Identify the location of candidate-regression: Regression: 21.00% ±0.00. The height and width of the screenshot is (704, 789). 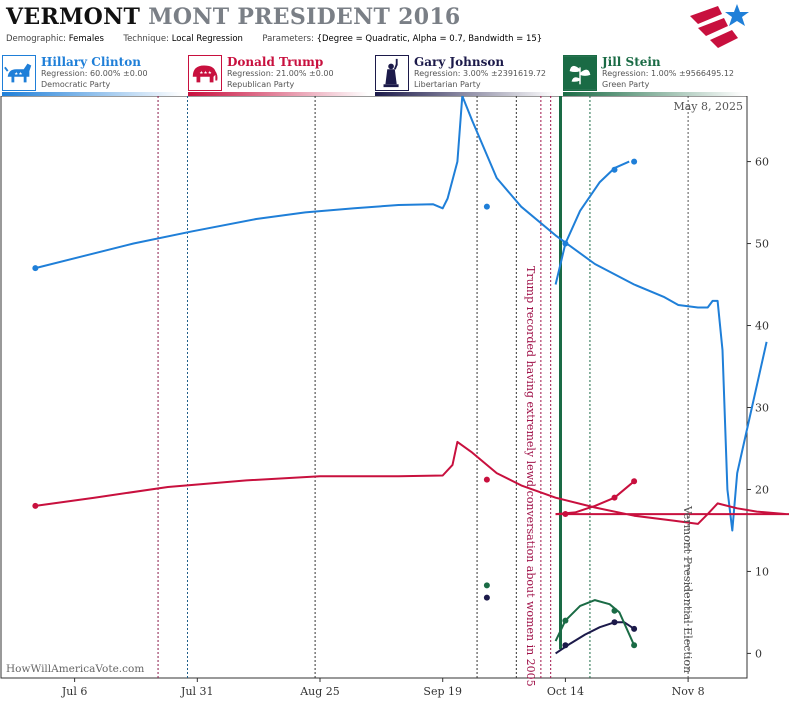
(280, 73).